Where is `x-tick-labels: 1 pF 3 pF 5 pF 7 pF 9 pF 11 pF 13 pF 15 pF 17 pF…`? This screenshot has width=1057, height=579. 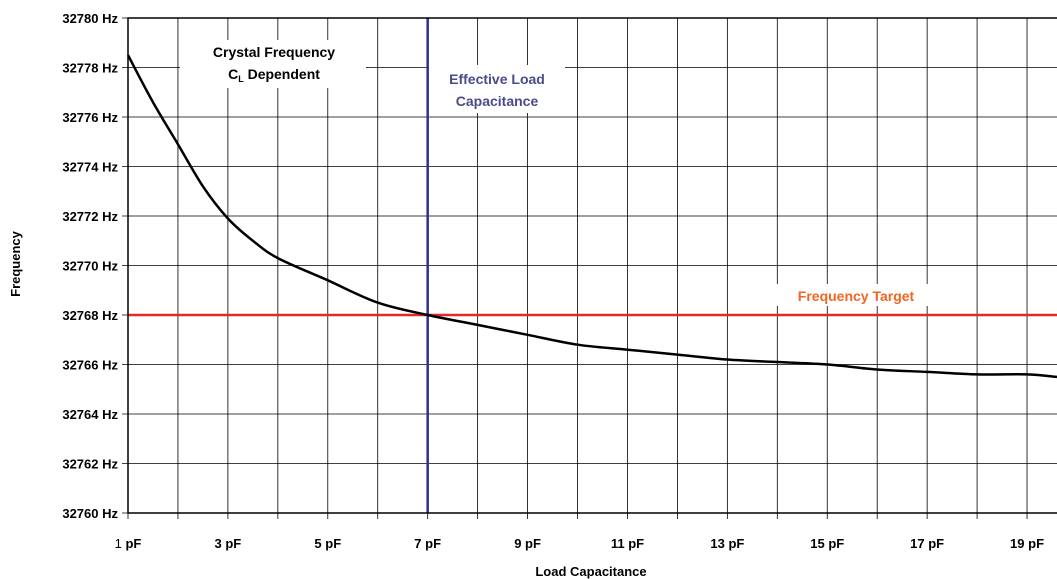
x-tick-labels: 1 pF 3 pF 5 pF 7 pF 9 pF 11 pF 13 pF 15 pF 17 pF… is located at coordinates (579, 543).